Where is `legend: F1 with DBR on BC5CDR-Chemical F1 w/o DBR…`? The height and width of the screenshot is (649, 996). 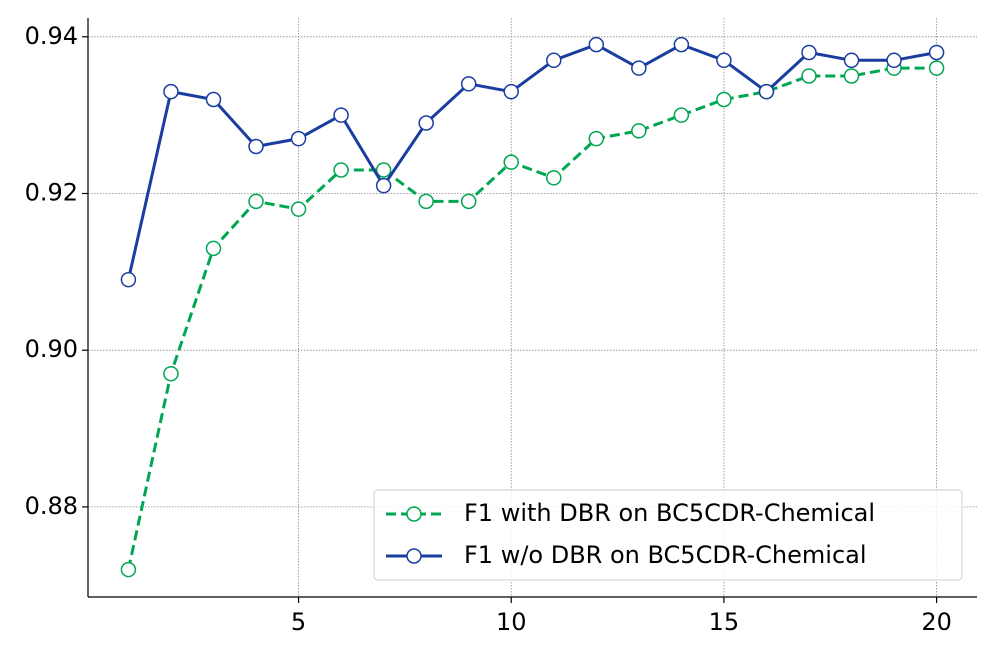 legend: F1 with DBR on BC5CDR-Chemical F1 w/o DBR… is located at coordinates (668, 535).